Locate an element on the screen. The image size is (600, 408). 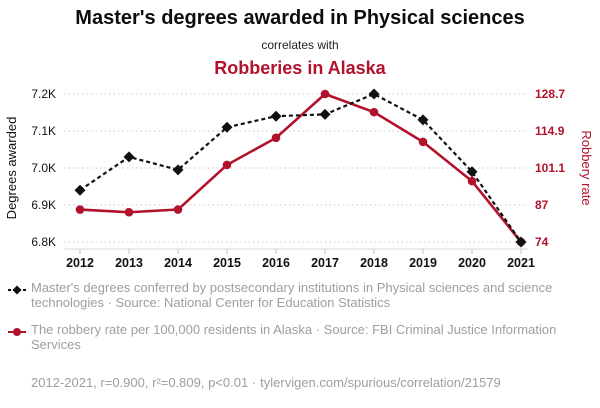
correlates-with-label: correlates with is located at coordinates (300, 45).